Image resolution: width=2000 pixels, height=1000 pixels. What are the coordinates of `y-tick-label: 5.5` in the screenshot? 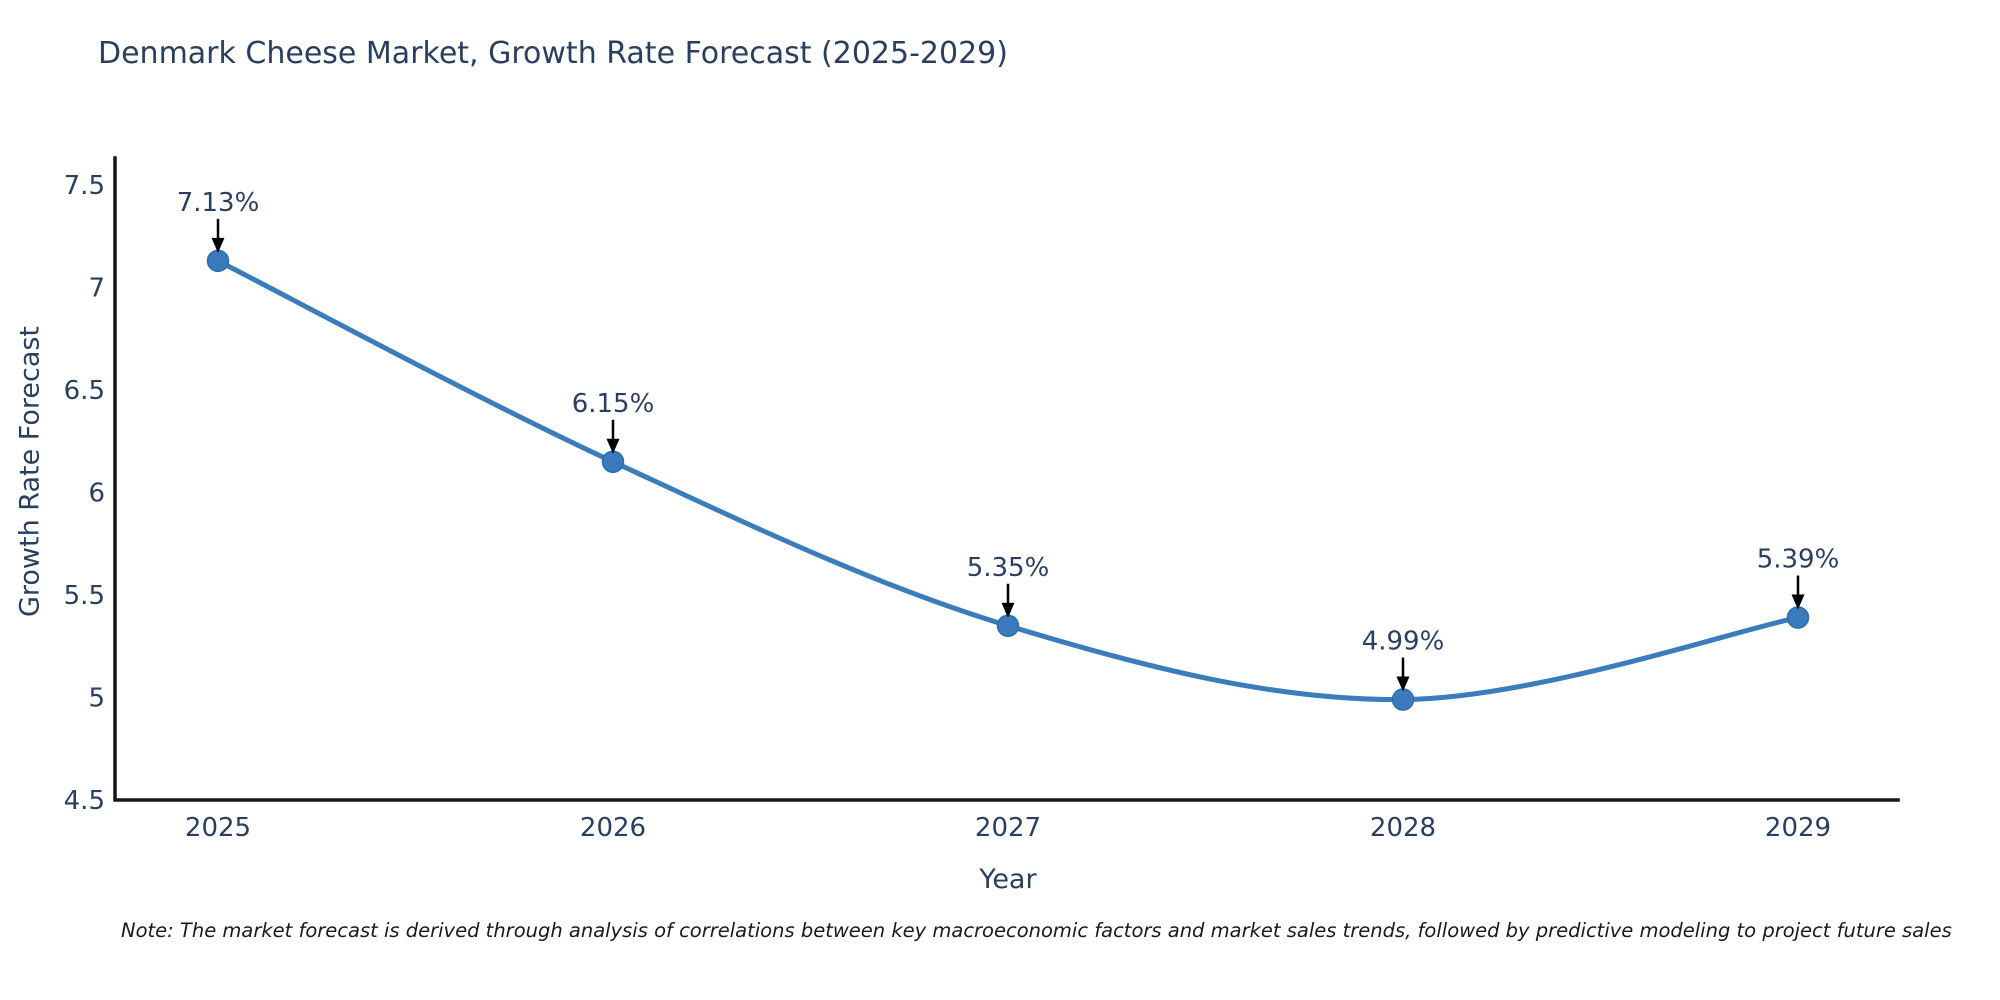 It's located at (84, 596).